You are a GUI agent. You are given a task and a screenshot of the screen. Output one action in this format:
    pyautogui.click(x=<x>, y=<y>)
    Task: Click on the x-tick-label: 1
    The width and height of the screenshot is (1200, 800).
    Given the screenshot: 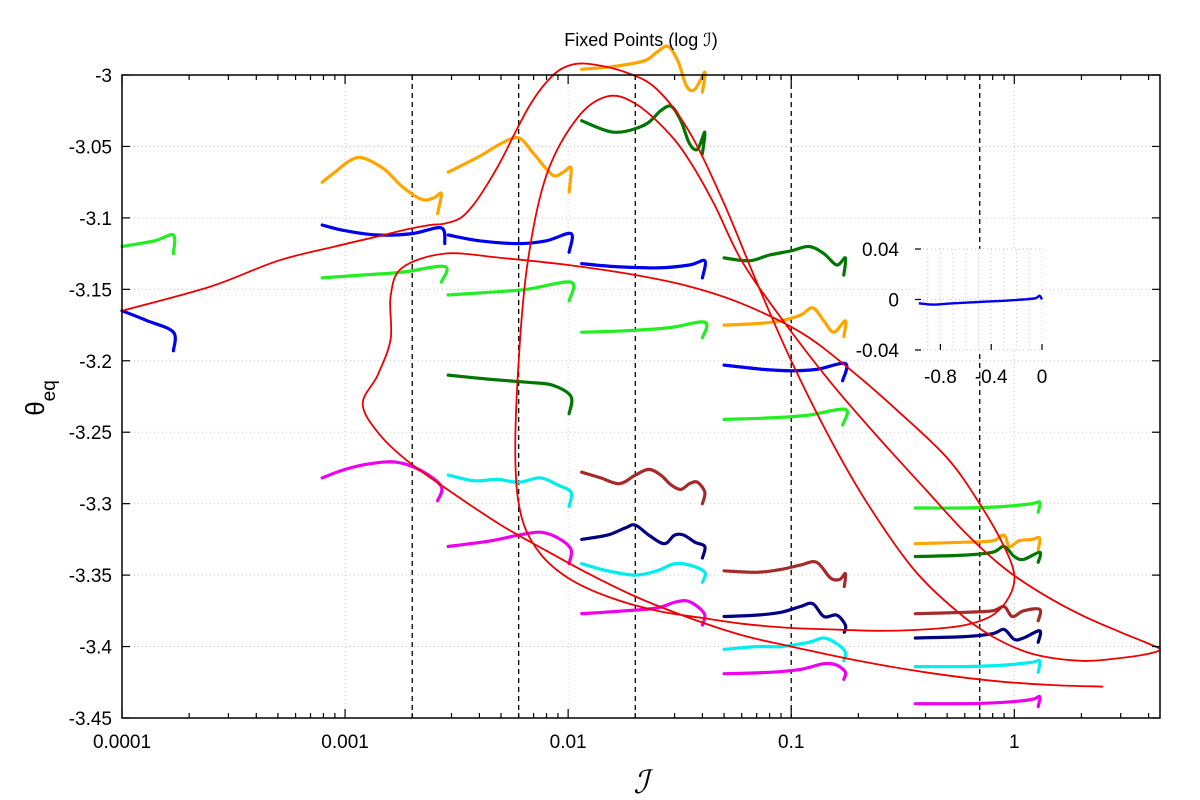 What is the action you would take?
    pyautogui.click(x=1014, y=742)
    